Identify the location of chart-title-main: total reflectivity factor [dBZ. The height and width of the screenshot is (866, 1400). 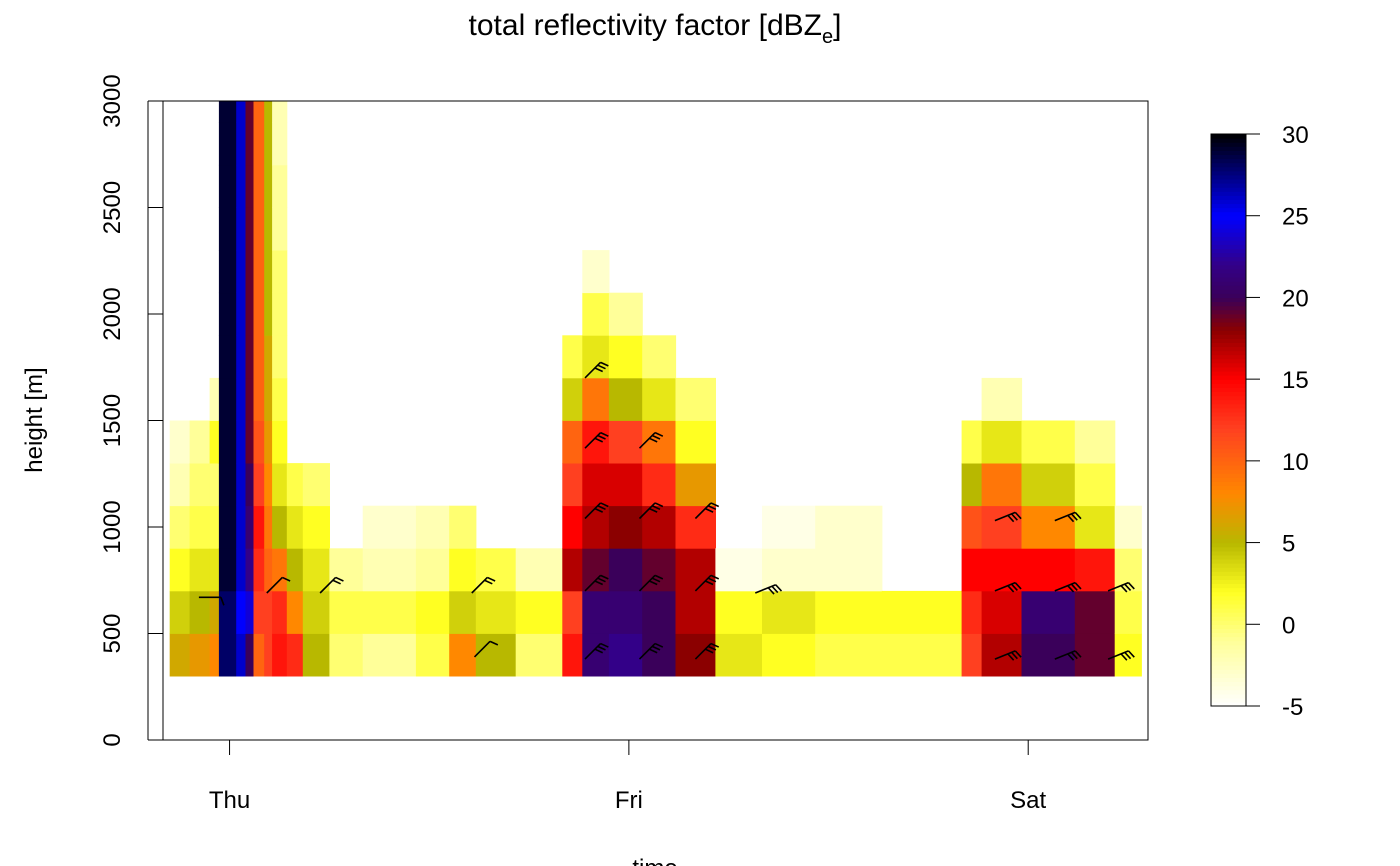
(645, 25).